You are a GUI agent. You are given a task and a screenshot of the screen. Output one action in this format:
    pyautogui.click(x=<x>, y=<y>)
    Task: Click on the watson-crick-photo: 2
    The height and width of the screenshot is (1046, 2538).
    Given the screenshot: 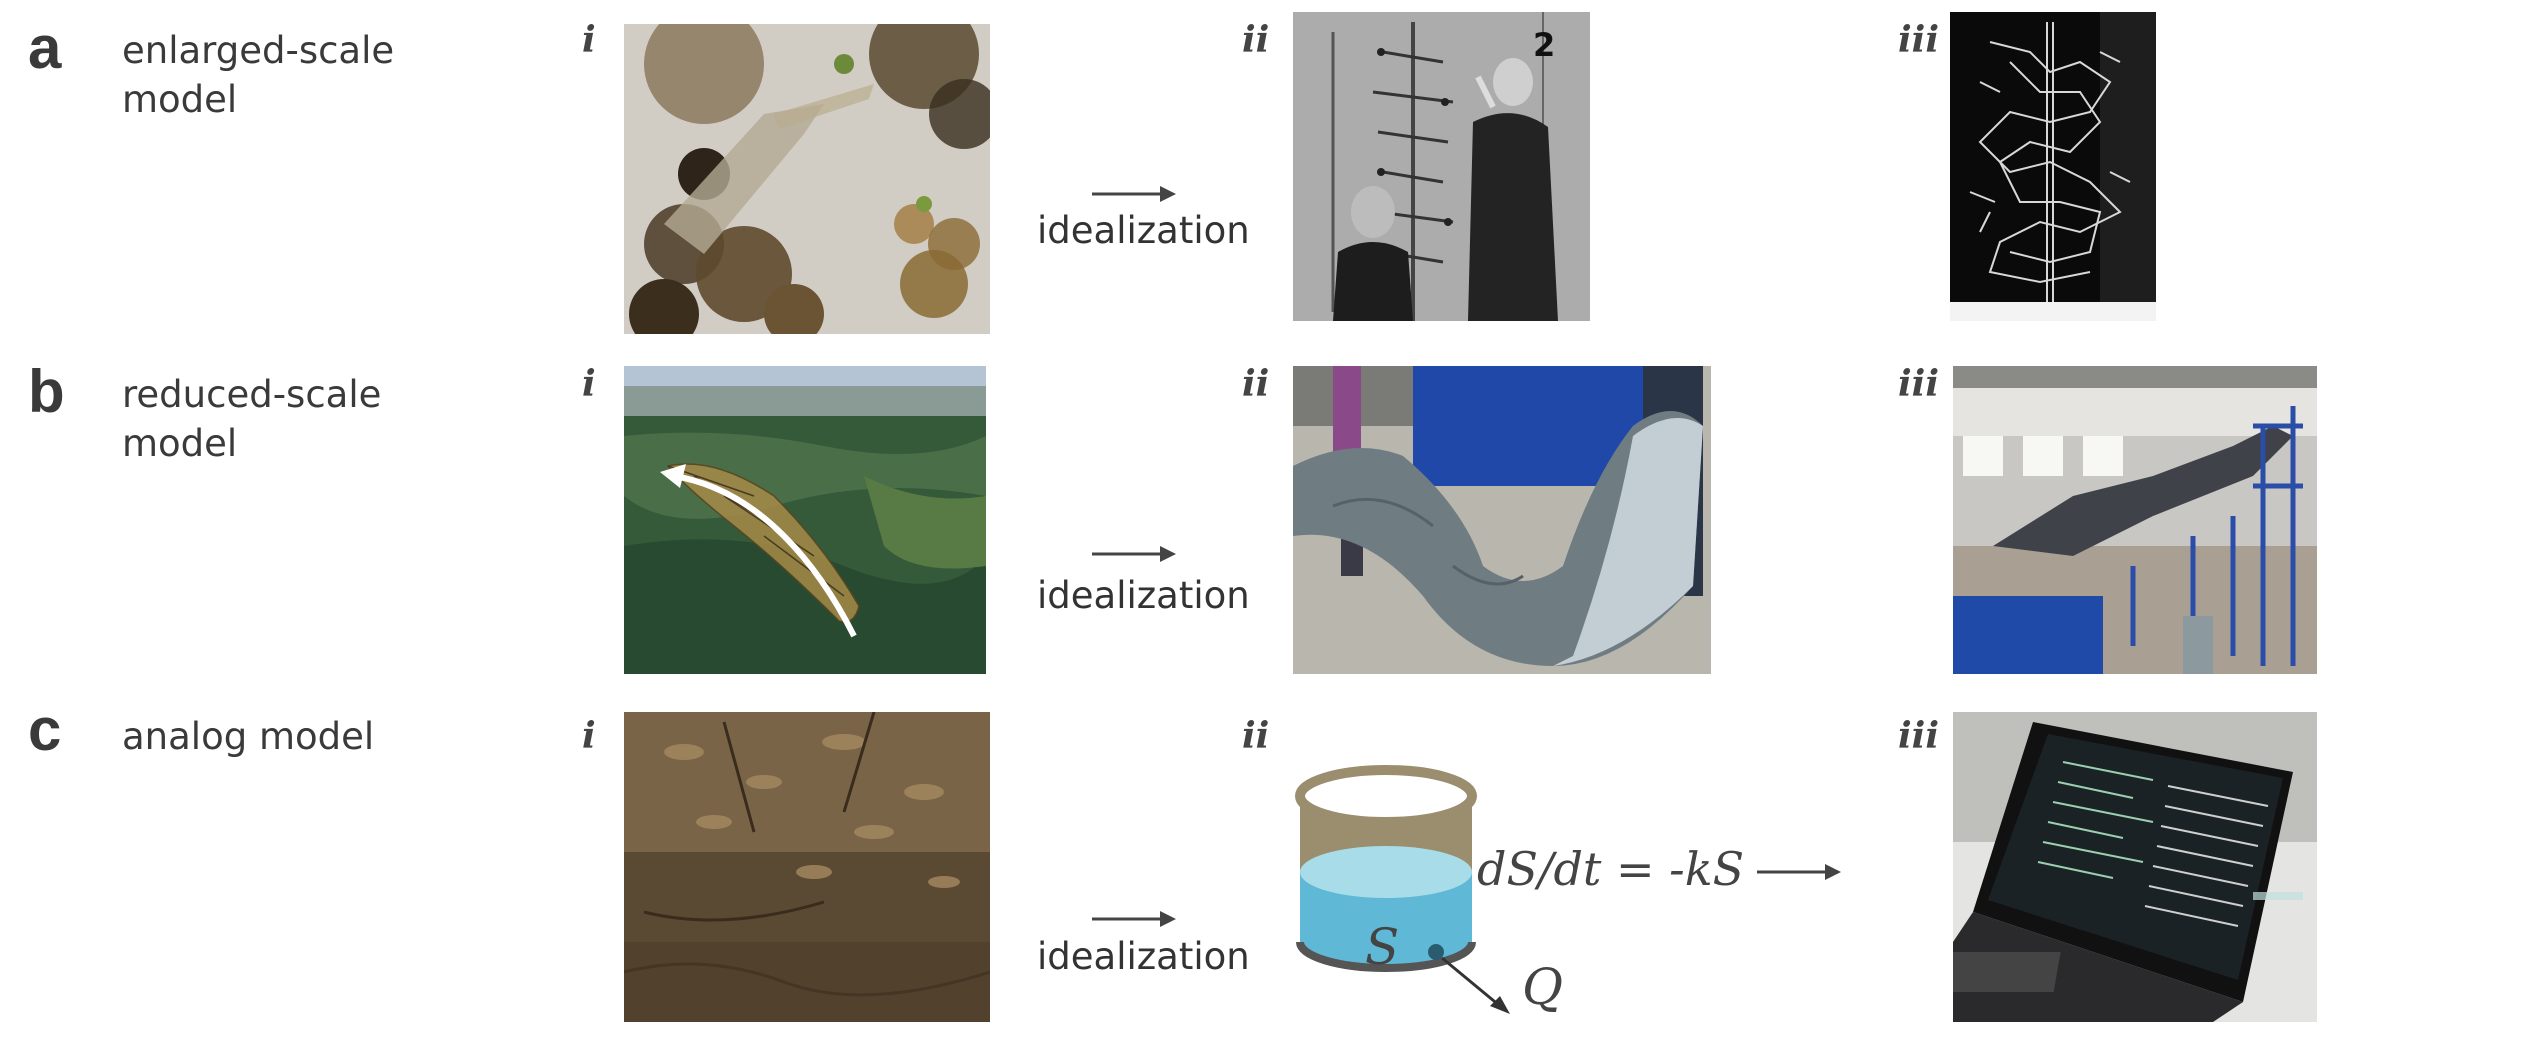 What is the action you would take?
    pyautogui.click(x=1441, y=166)
    